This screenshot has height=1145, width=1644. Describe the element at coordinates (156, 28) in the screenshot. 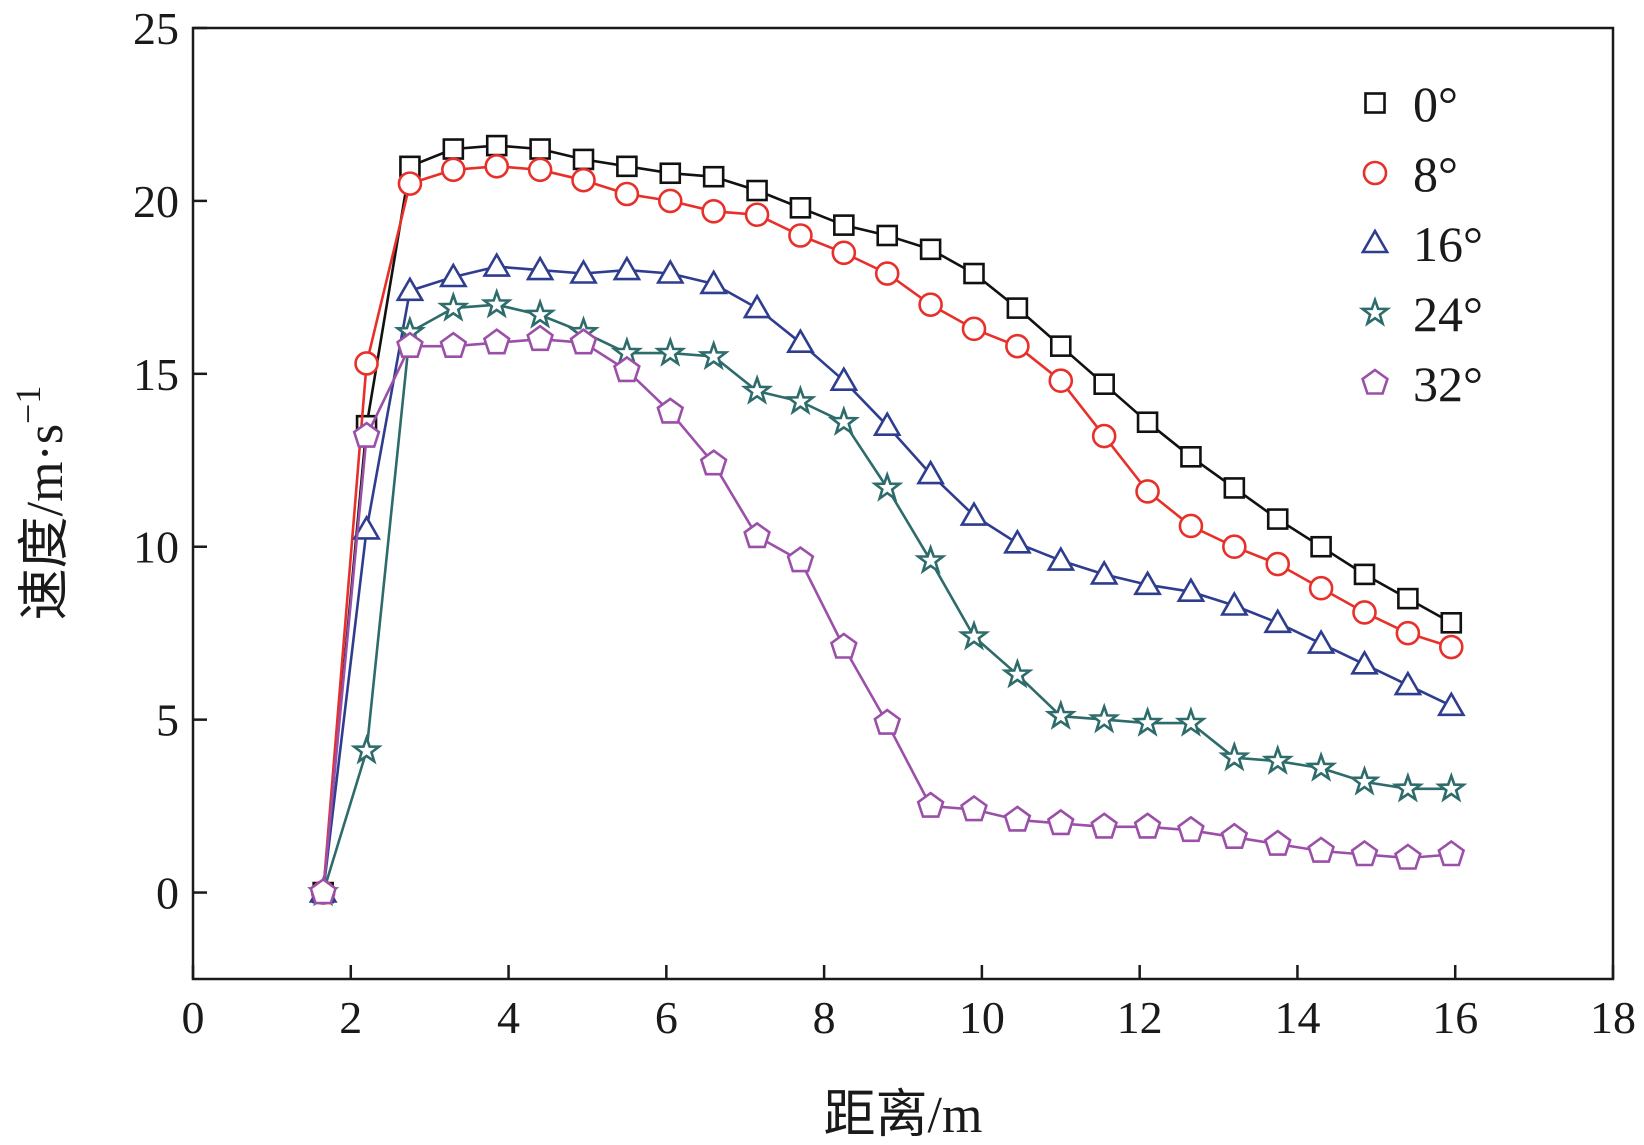

I see `y-tick-label-5: 25` at that location.